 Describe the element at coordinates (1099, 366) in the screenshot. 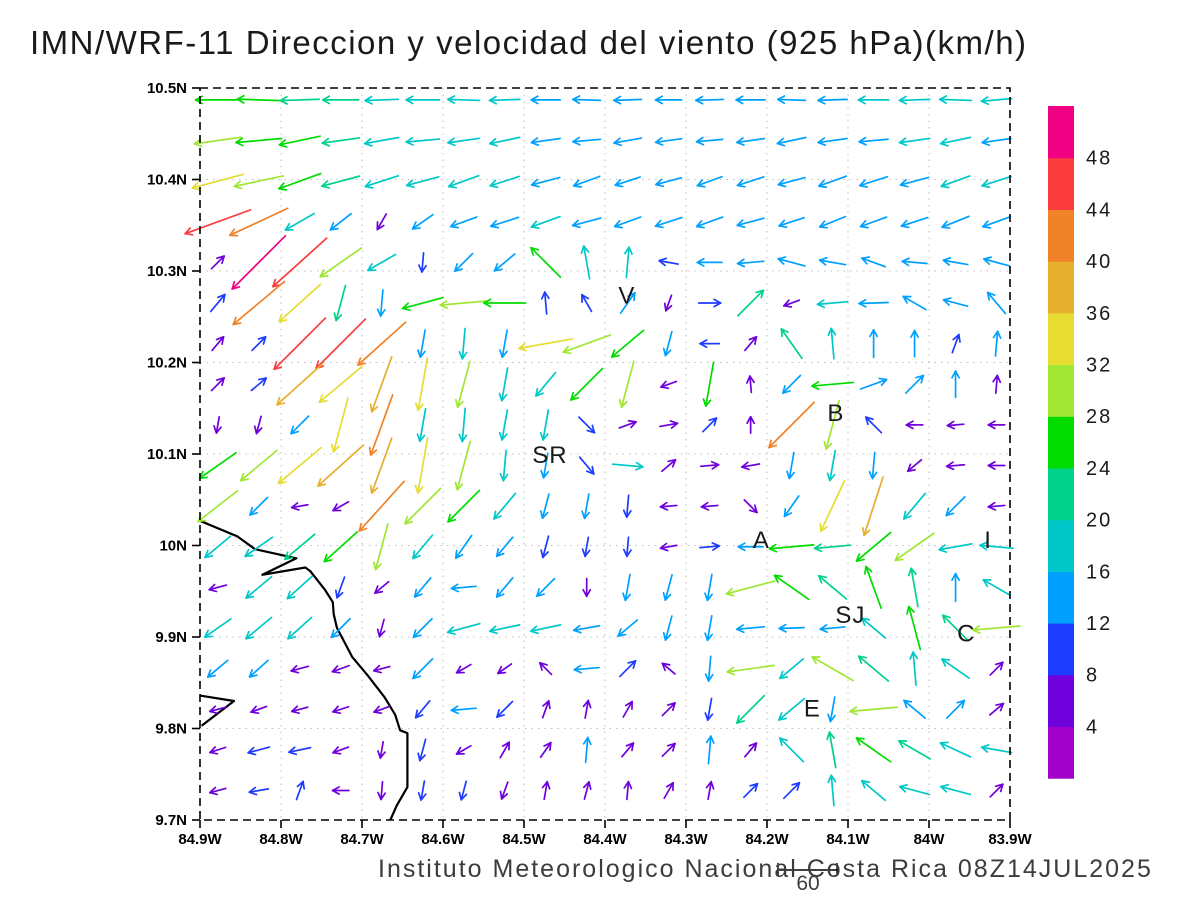

I see `colorbar-label: 32` at that location.